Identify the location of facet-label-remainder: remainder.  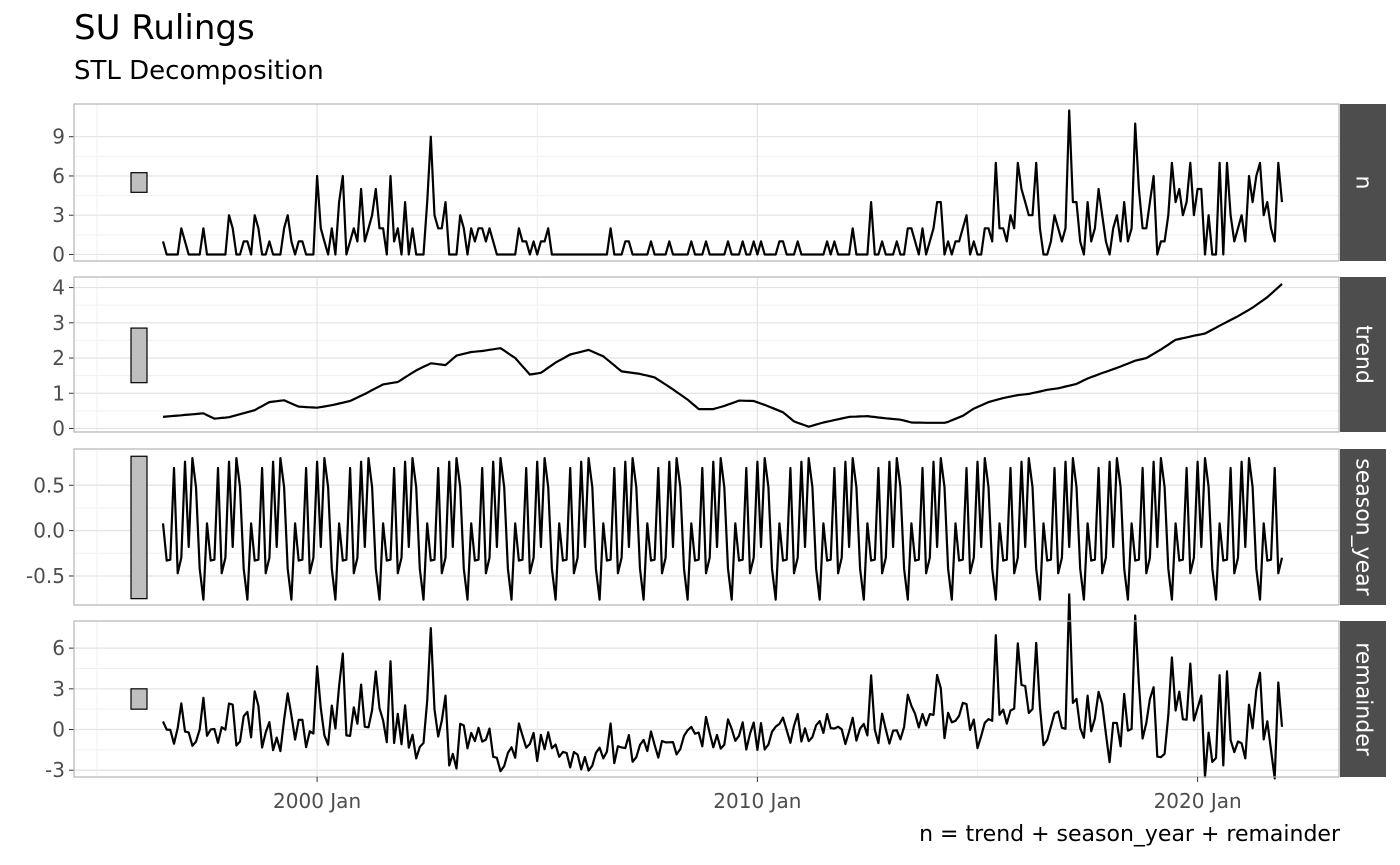
(1363, 699).